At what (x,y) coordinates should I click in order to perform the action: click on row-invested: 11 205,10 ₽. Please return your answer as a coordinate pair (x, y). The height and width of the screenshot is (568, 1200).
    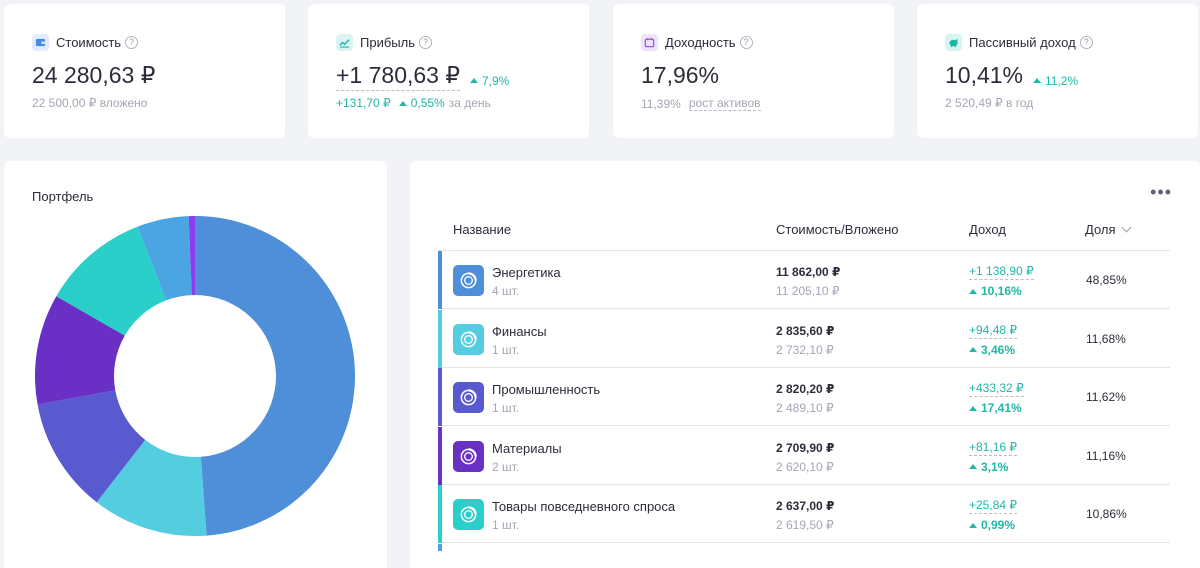
    Looking at the image, I should click on (808, 291).